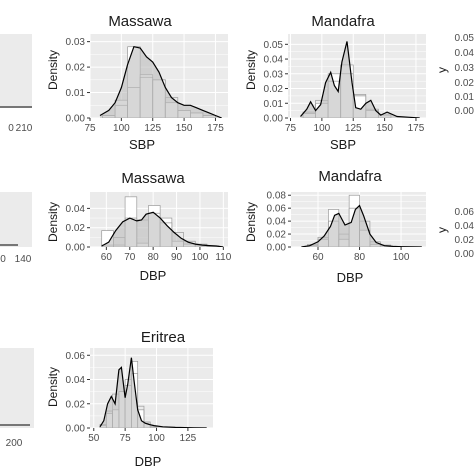 Image resolution: width=474 pixels, height=474 pixels. I want to click on cut-panel-right-row2: y 0.06 0.04 0.02 0.00, so click(454, 233).